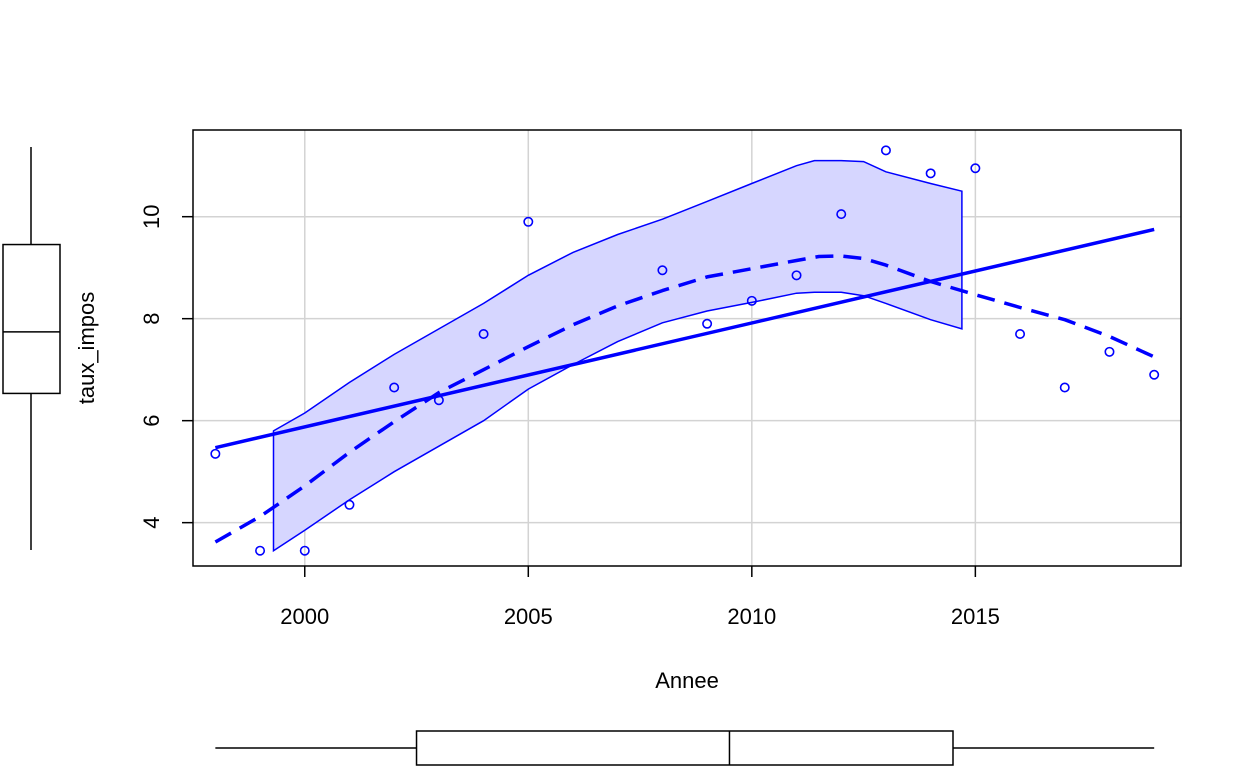  Describe the element at coordinates (31, 319) in the screenshot. I see `y-boxplot-box` at that location.